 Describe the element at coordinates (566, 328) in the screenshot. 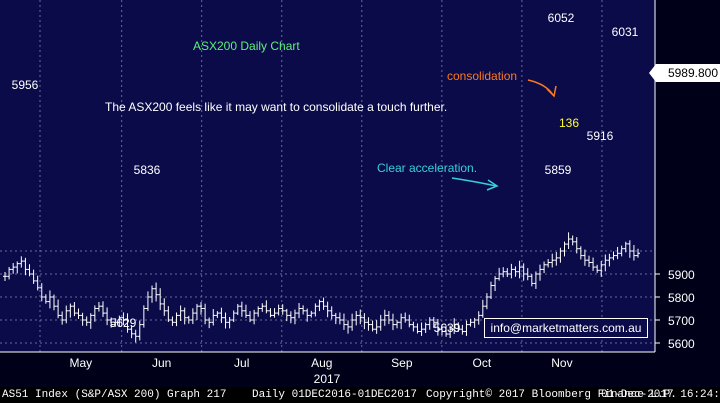

I see `email-box: info@marketmatters.com.au` at that location.